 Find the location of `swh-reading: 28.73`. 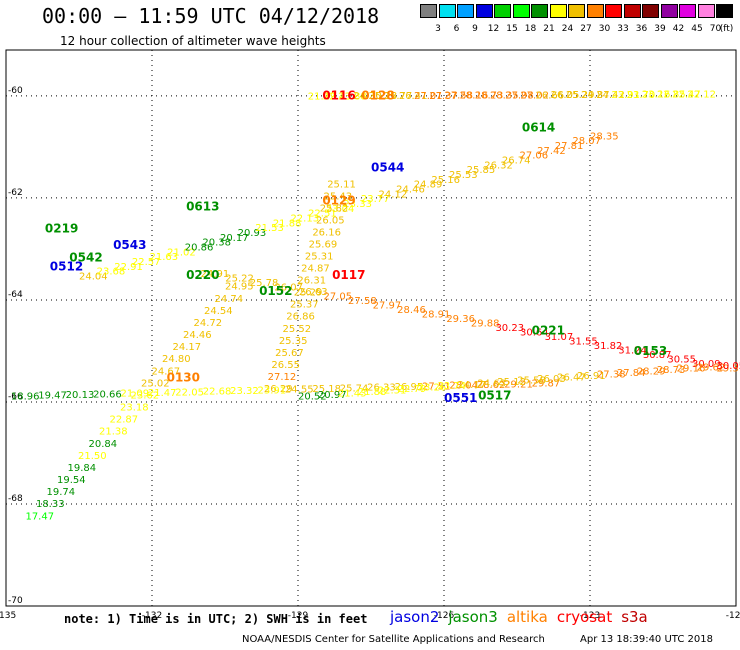

swh-reading: 28.73 is located at coordinates (671, 370).